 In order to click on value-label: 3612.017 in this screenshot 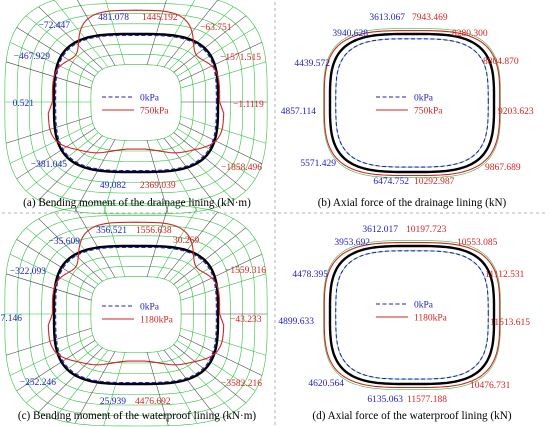, I will do `click(380, 230)`.